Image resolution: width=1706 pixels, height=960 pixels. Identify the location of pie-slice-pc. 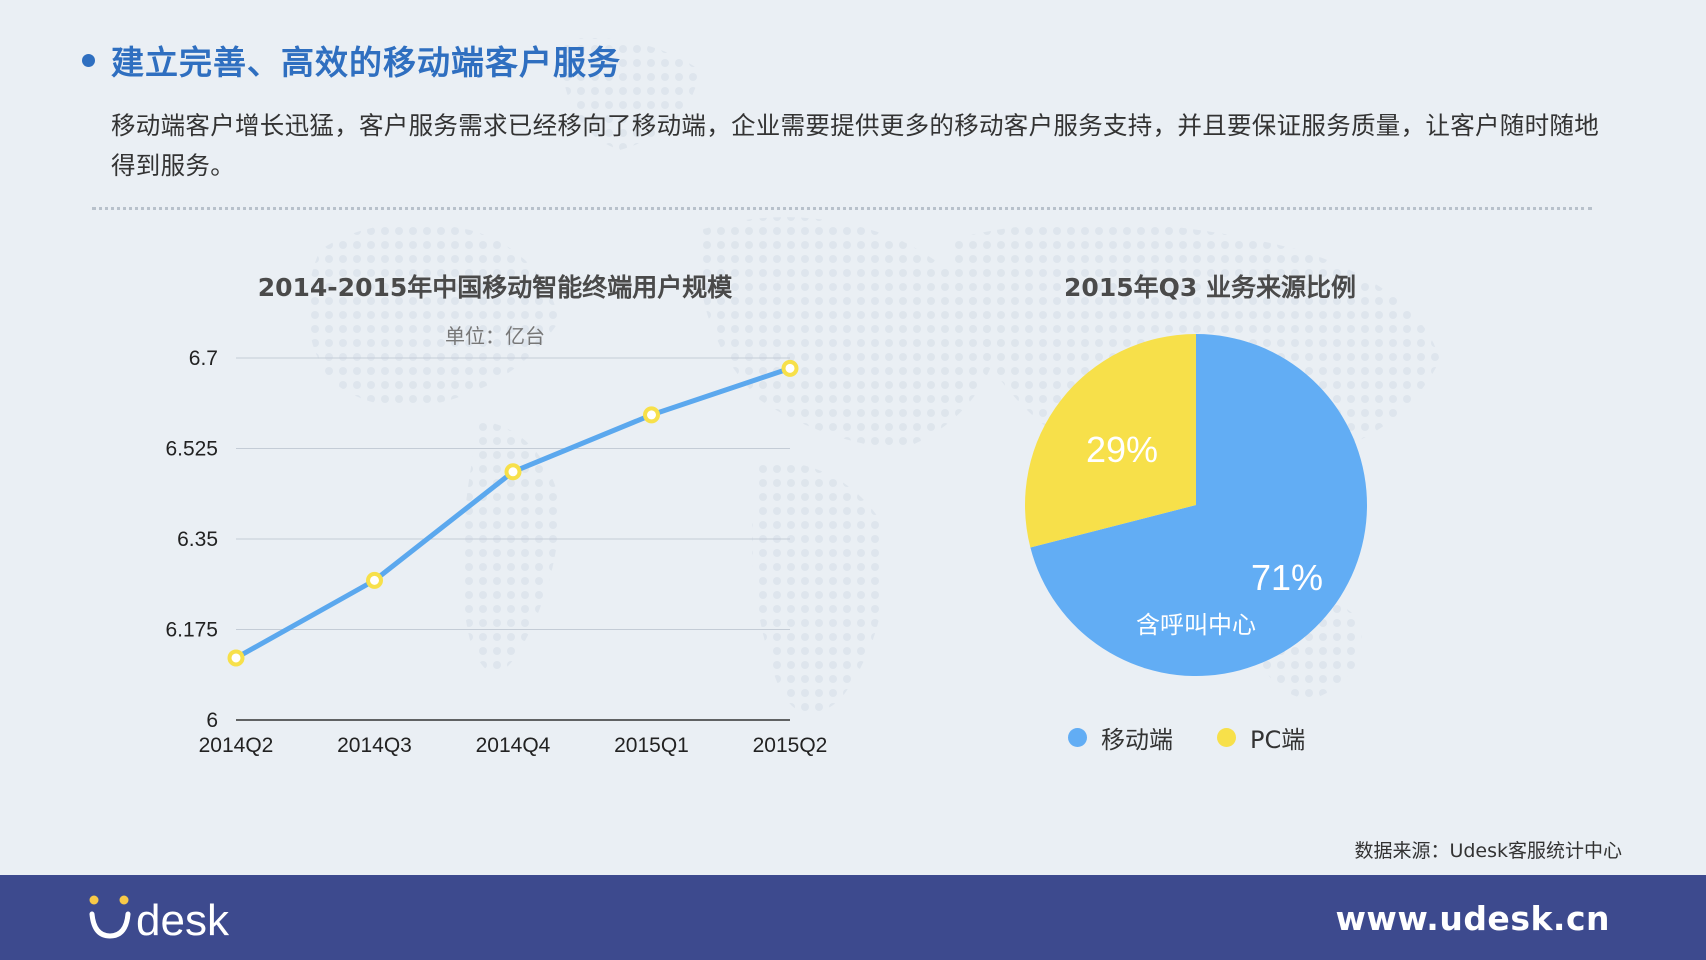
(1110, 441).